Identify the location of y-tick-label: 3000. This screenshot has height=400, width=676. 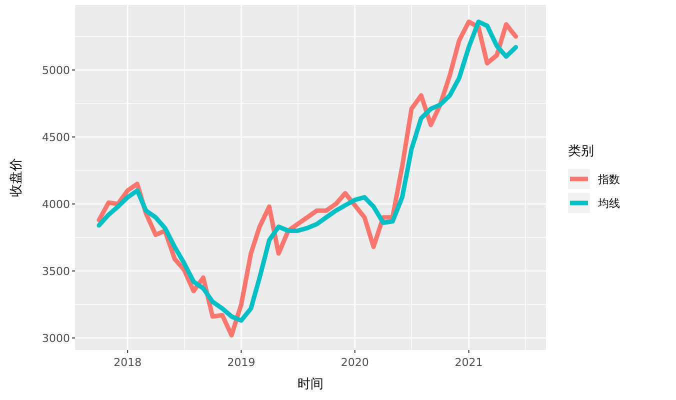
(56, 338).